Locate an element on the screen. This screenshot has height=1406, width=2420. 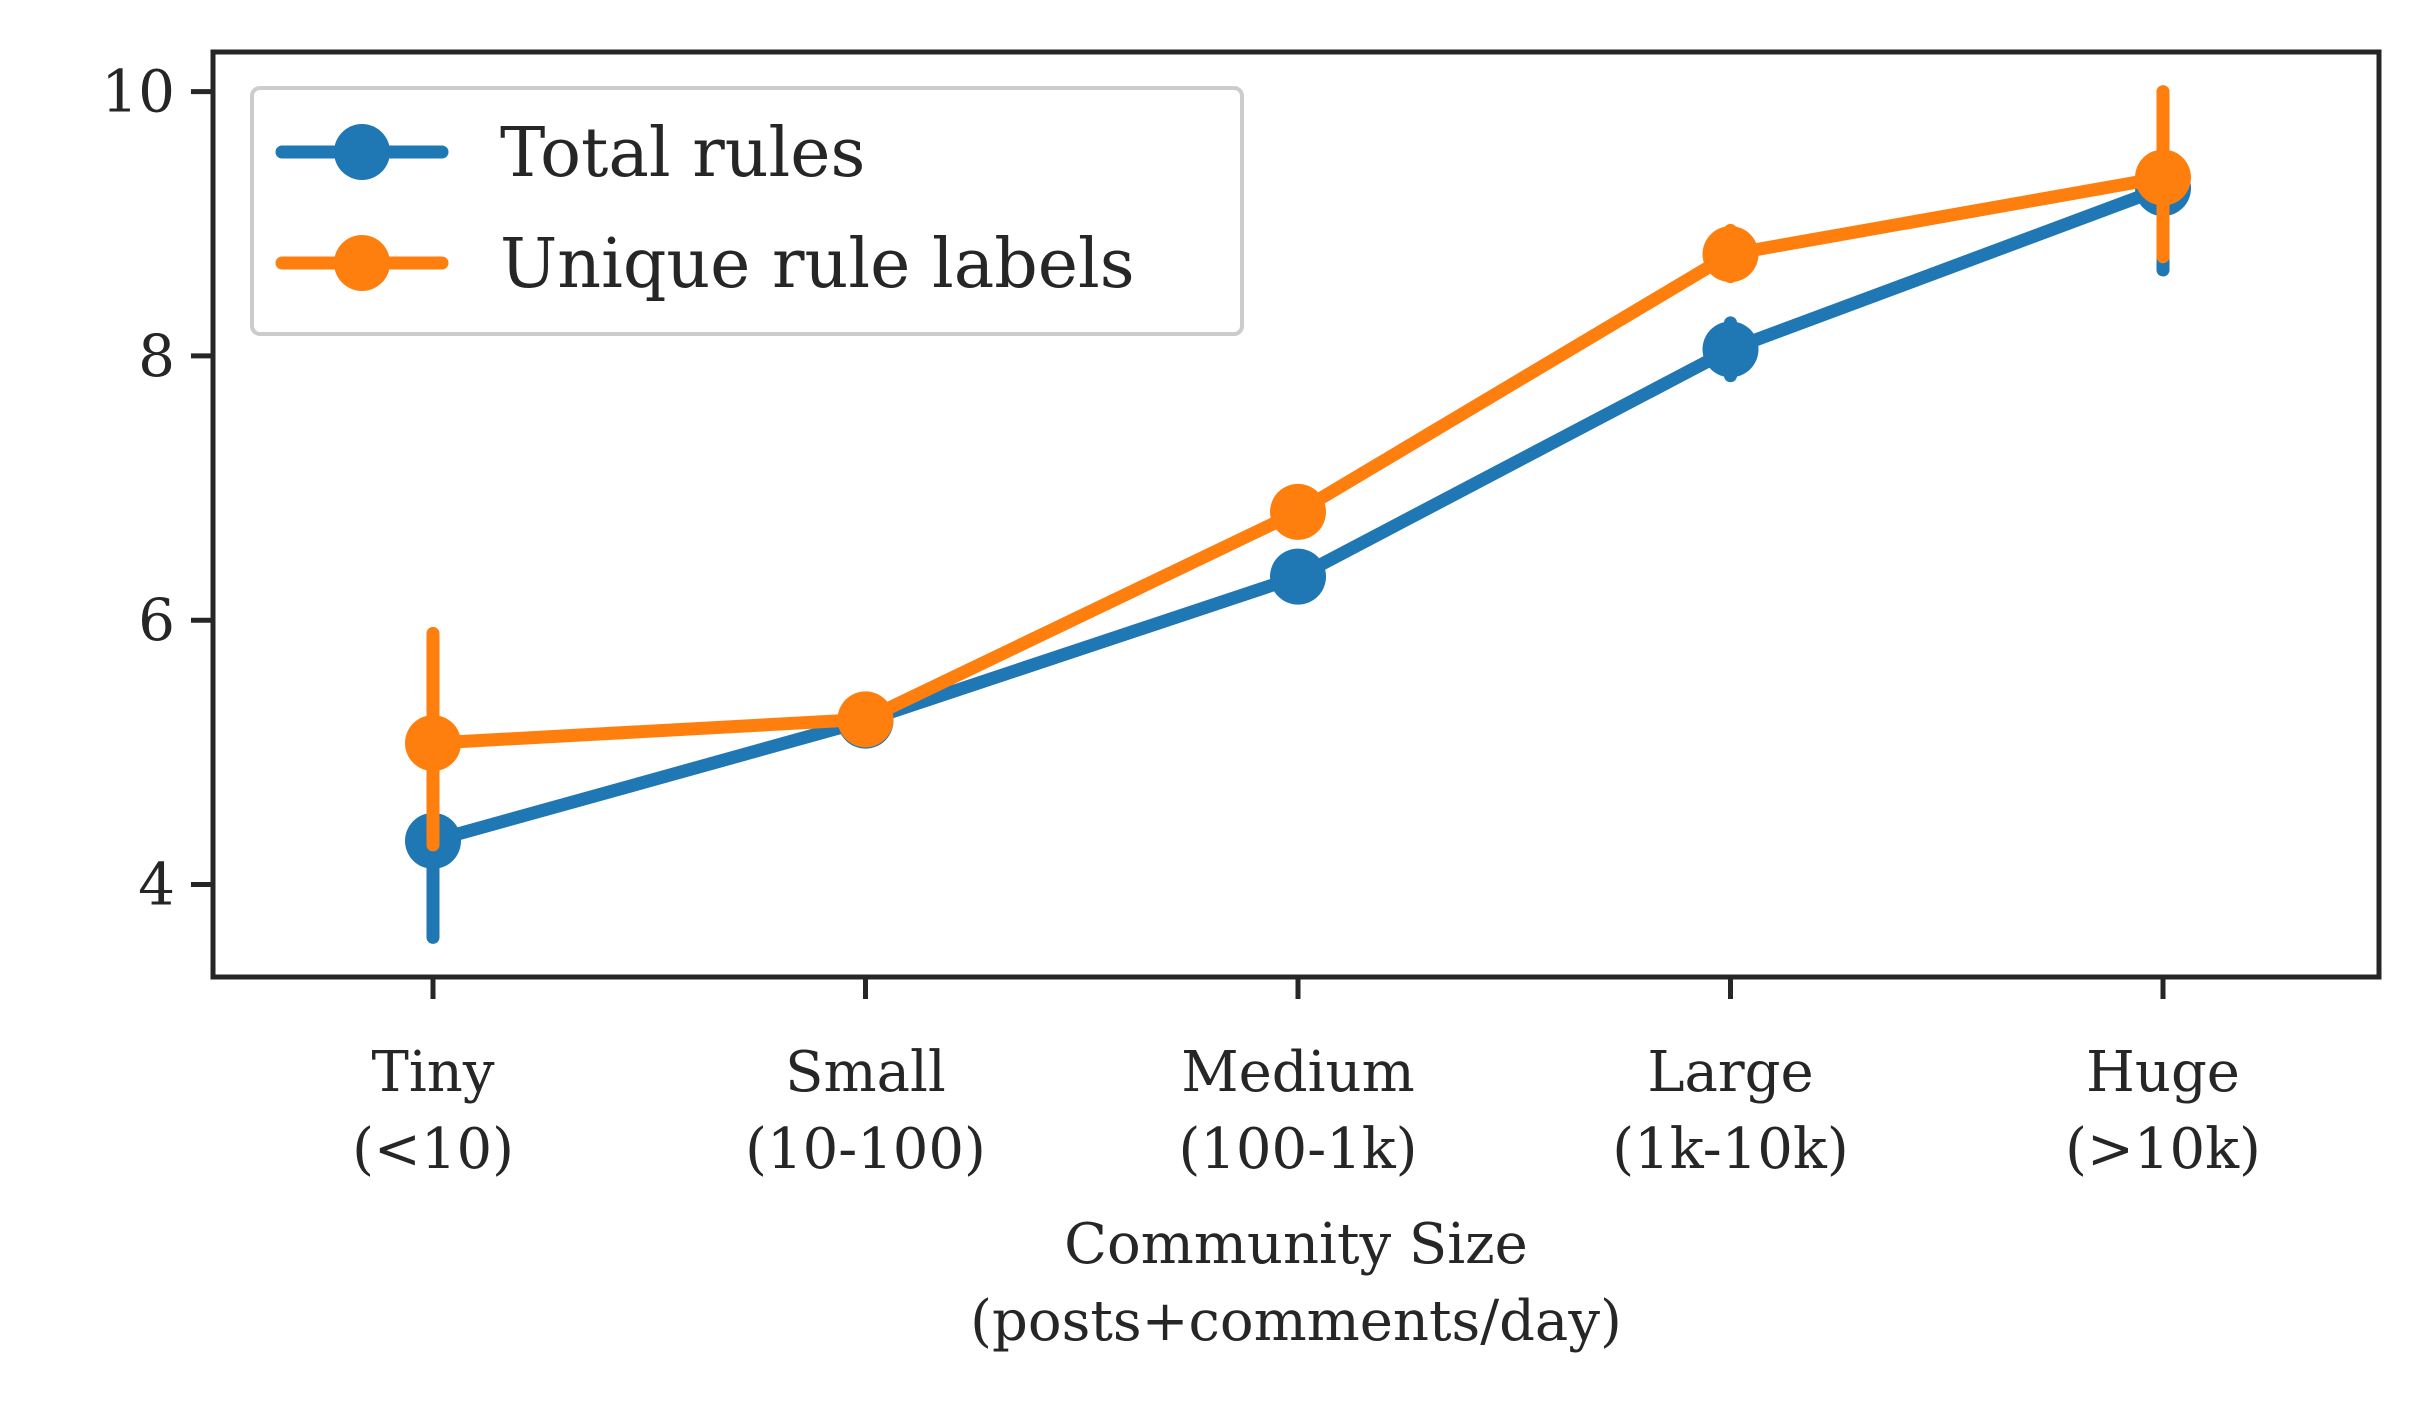
y-tick-label-3: 10 is located at coordinates (138, 92).